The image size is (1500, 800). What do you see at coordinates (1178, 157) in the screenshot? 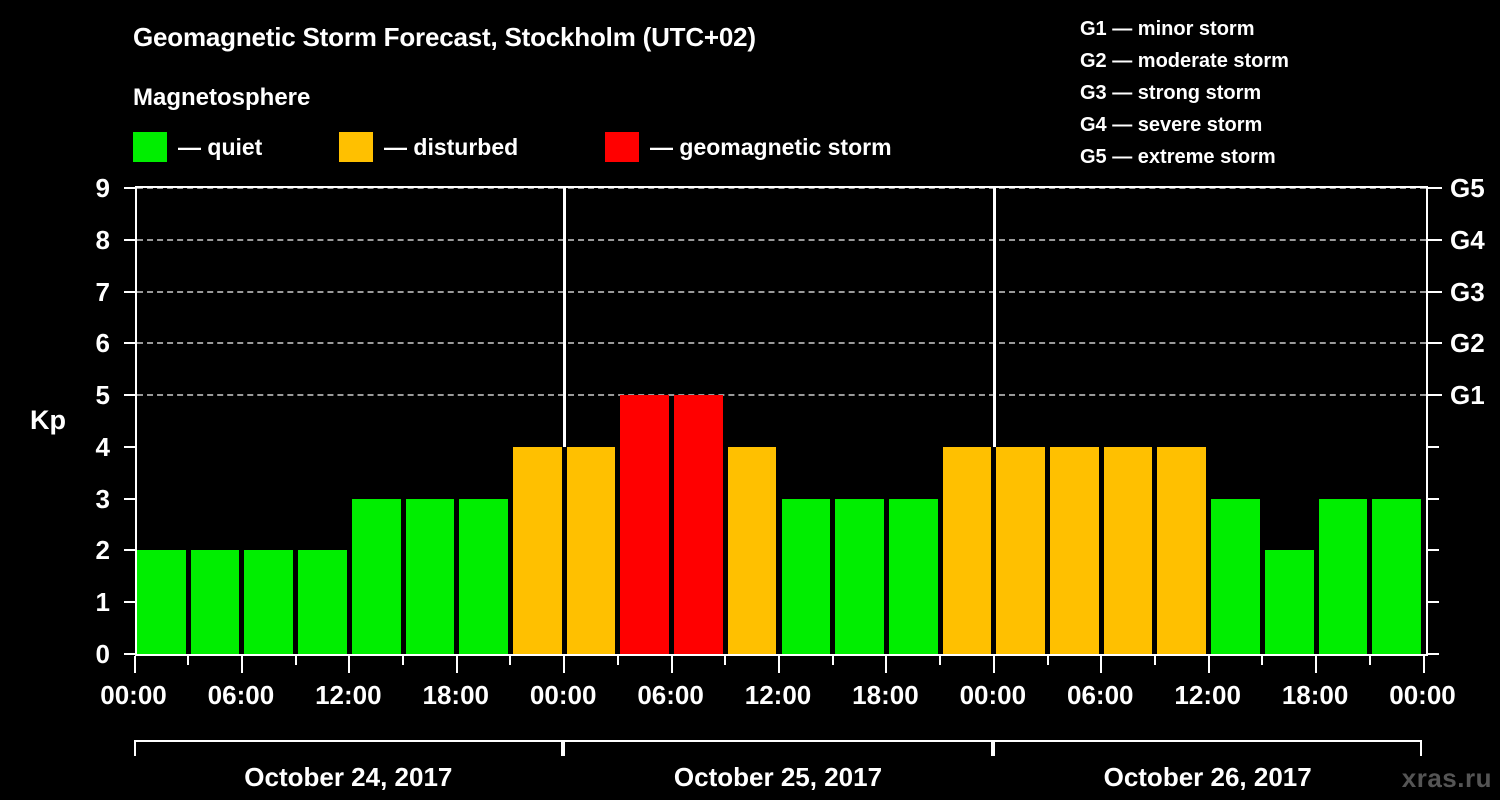
I see `g-legend-item-5: G5 — extreme storm` at bounding box center [1178, 157].